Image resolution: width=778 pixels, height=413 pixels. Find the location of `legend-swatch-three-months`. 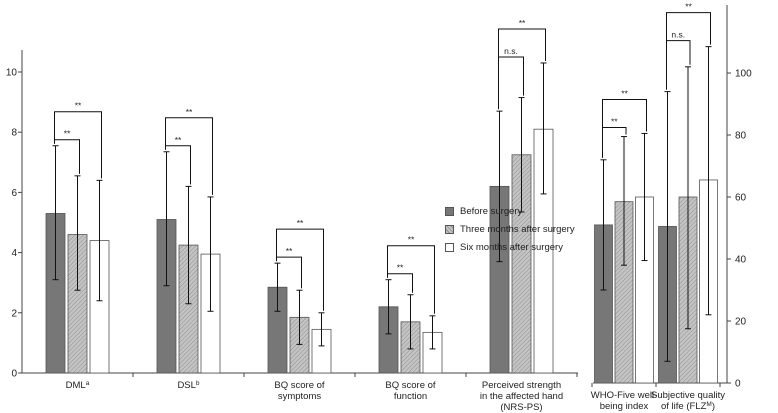

legend-swatch-three-months is located at coordinates (449, 229).